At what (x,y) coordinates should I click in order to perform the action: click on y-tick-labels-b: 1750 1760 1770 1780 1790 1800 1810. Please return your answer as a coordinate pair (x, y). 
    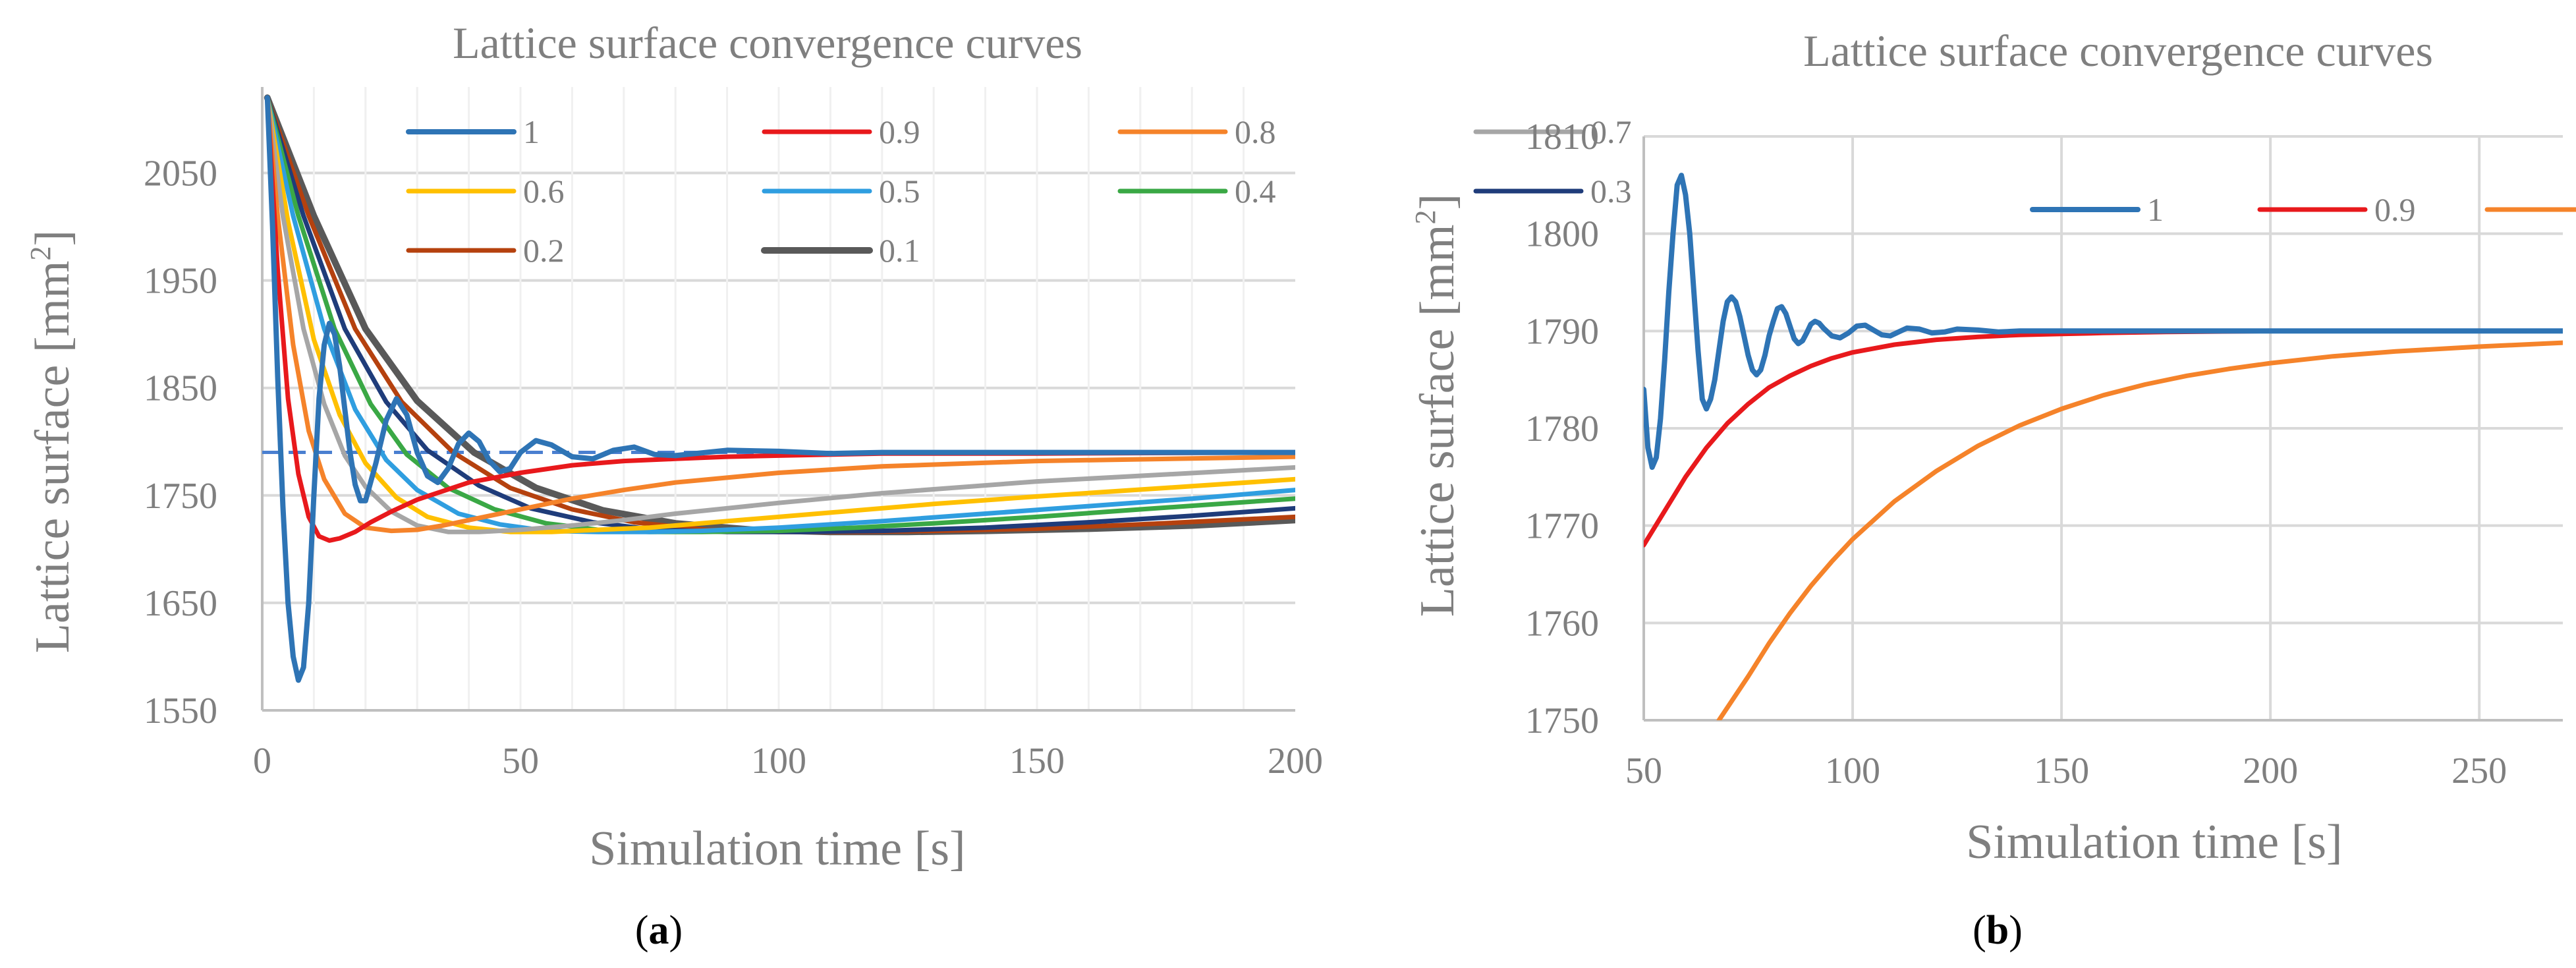
    Looking at the image, I should click on (1562, 429).